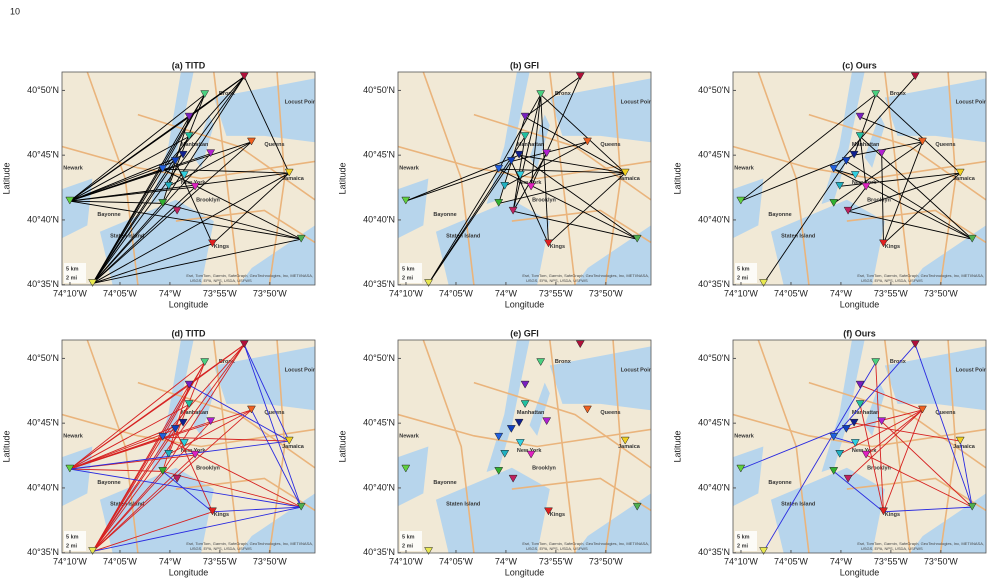 This screenshot has width=995, height=586. I want to click on map-label: Locust Point, so click(972, 370).